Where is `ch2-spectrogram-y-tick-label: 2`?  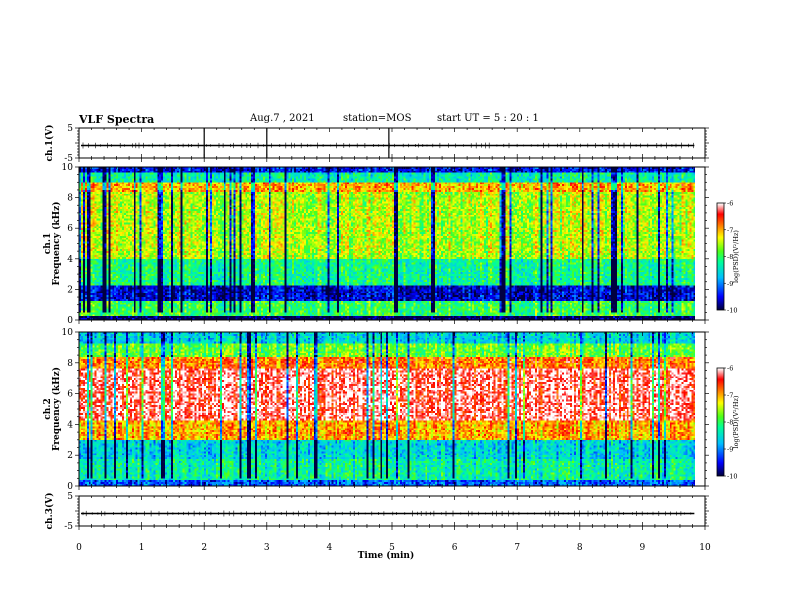 ch2-spectrogram-y-tick-label: 2 is located at coordinates (70, 456).